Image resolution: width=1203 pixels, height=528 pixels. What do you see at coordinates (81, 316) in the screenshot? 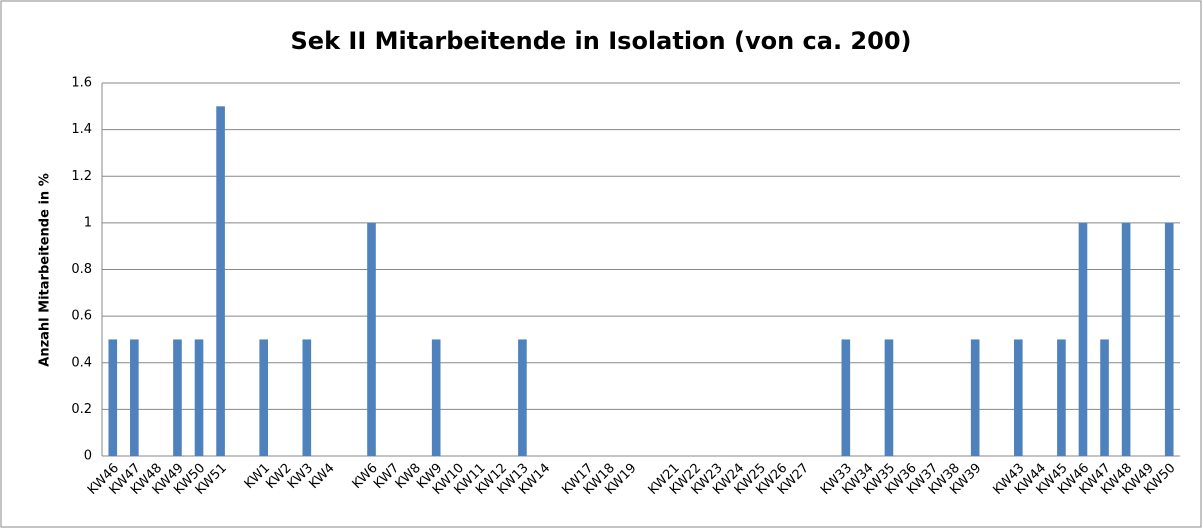
I see `y-tick-label: 0.6` at bounding box center [81, 316].